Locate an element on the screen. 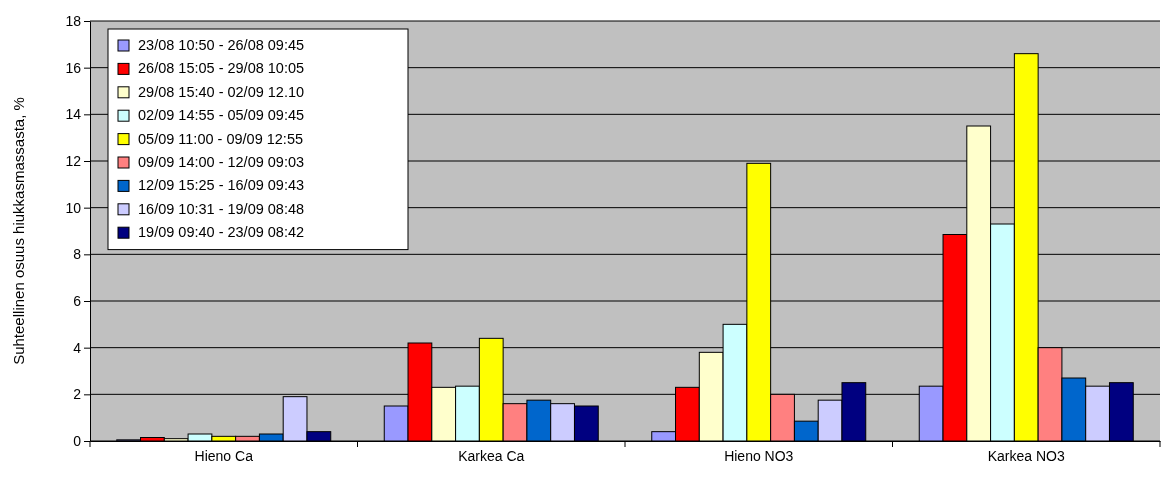 The height and width of the screenshot is (484, 1166). legend-label: 02/09 14:55 - 05/09 09:45 is located at coordinates (221, 115).